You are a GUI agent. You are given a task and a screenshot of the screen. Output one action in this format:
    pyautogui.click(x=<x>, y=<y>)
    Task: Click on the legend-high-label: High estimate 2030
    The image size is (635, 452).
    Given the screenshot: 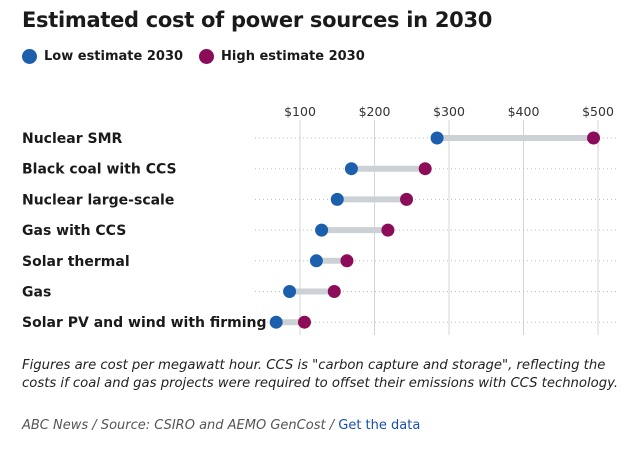 What is the action you would take?
    pyautogui.click(x=293, y=56)
    